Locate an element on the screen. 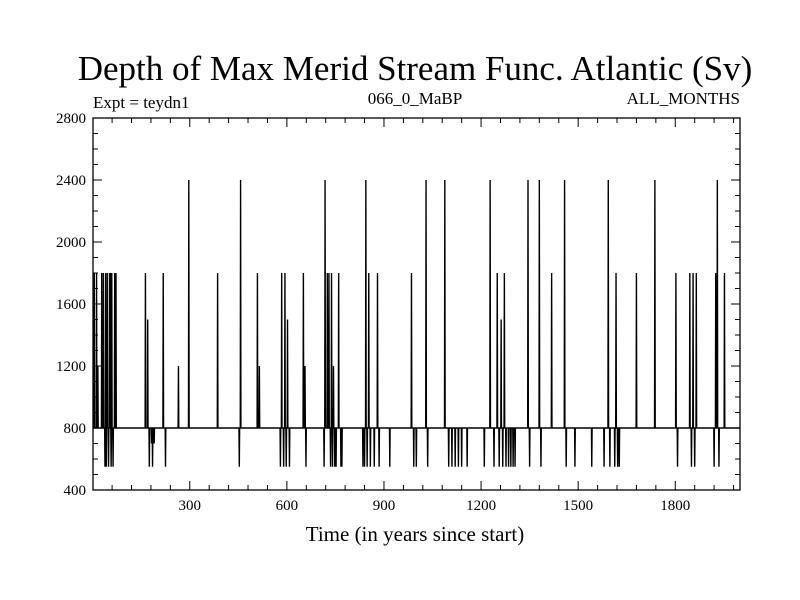 This screenshot has height=600, width=800. x-axis-label: Time (in years since start) is located at coordinates (415, 534).